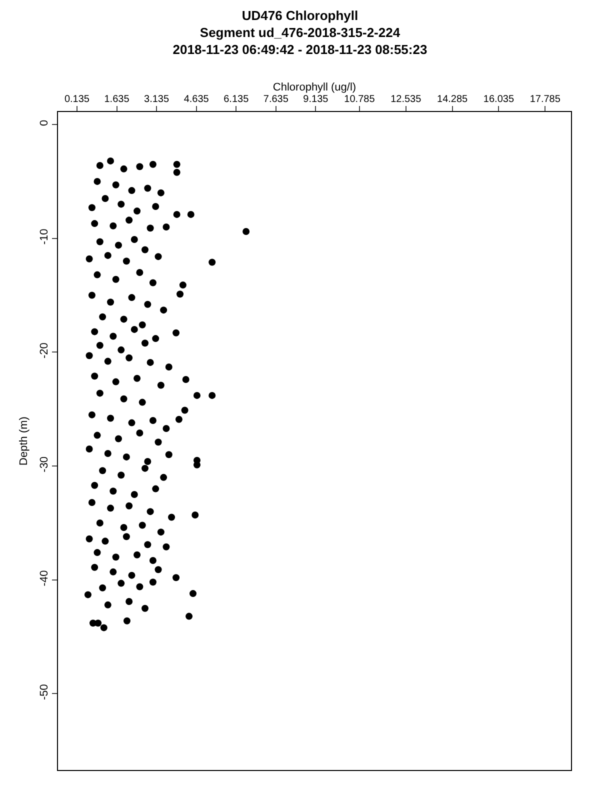  What do you see at coordinates (157, 99) in the screenshot?
I see `x-tick-label: 3.135` at bounding box center [157, 99].